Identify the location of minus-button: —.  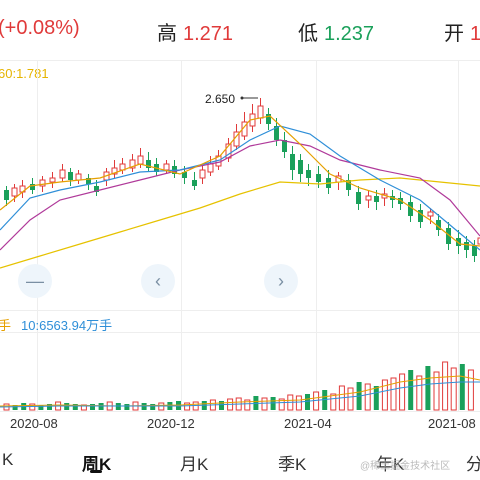
(35, 281).